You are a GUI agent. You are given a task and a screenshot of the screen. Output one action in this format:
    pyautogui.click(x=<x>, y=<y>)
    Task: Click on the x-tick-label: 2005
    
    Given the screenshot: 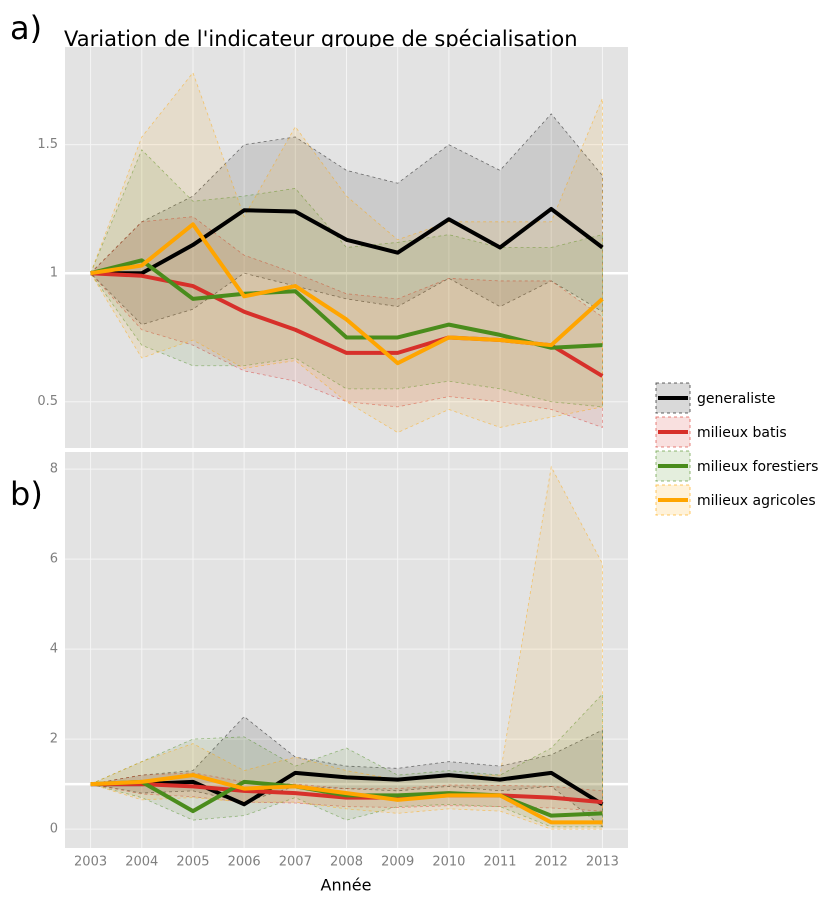 What is the action you would take?
    pyautogui.click(x=192, y=862)
    